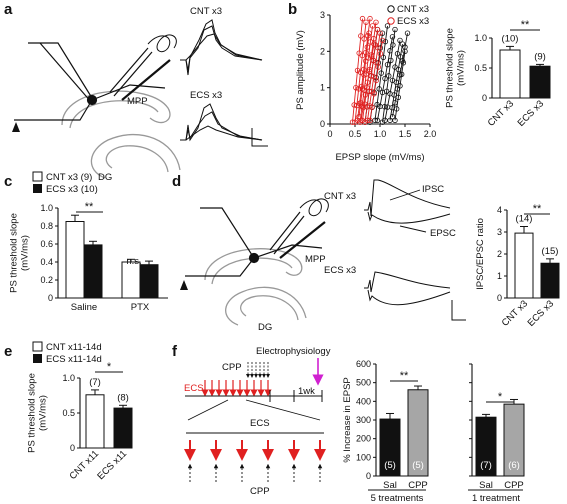 This screenshot has height=504, width=567. What do you see at coordinates (65, 183) in the screenshot?
I see `legend-c: CNT x3 (9) ECS x3 (10)` at bounding box center [65, 183].